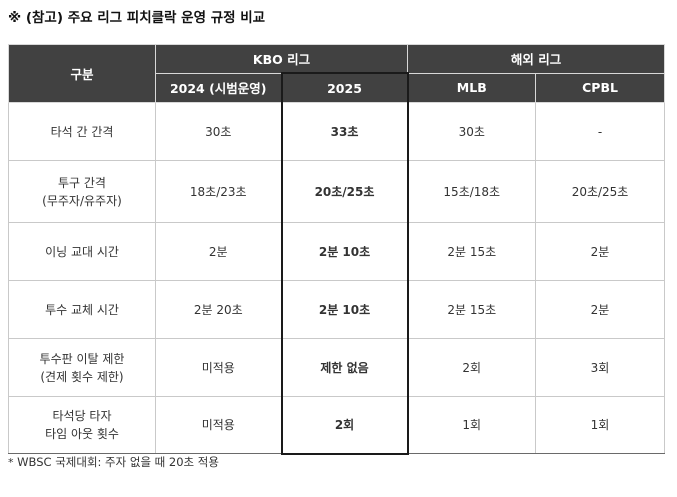 This screenshot has height=497, width=677. Describe the element at coordinates (600, 425) in the screenshot. I see `cell-cpbl: 1회` at that location.